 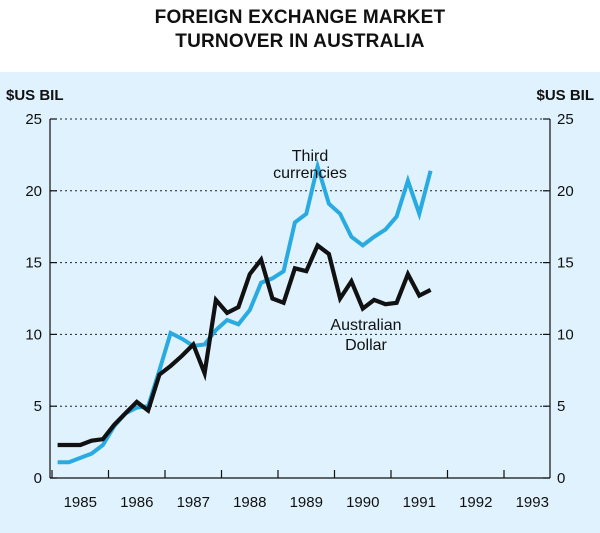 I want to click on y-tick-label-right: 5, so click(x=561, y=406).